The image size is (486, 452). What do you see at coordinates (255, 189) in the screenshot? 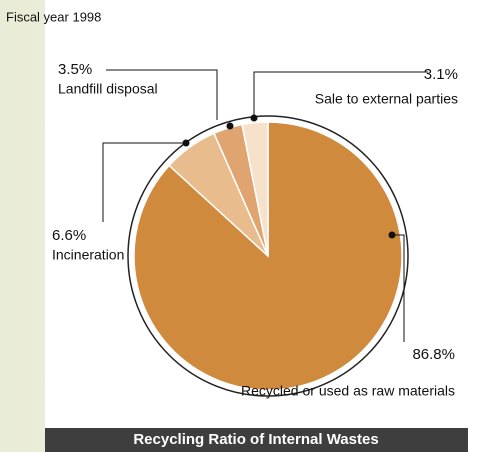
I see `pie-slice` at bounding box center [255, 189].